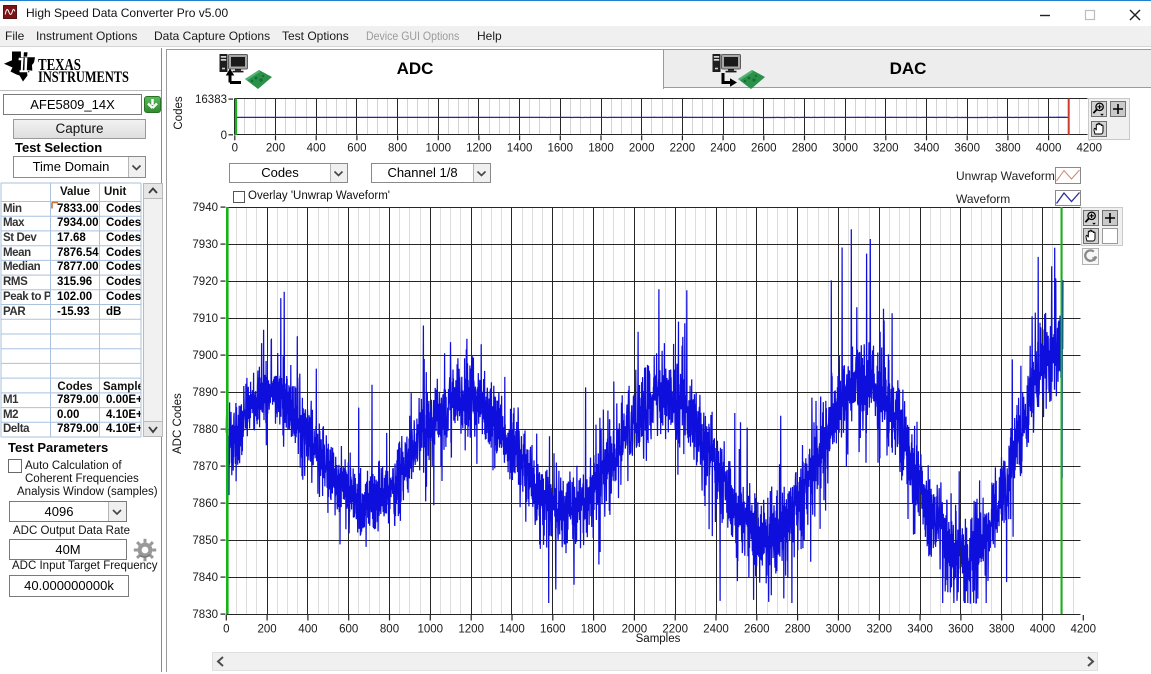 The image size is (1151, 674). Describe the element at coordinates (205, 245) in the screenshot. I see `svg-text: 7930` at that location.